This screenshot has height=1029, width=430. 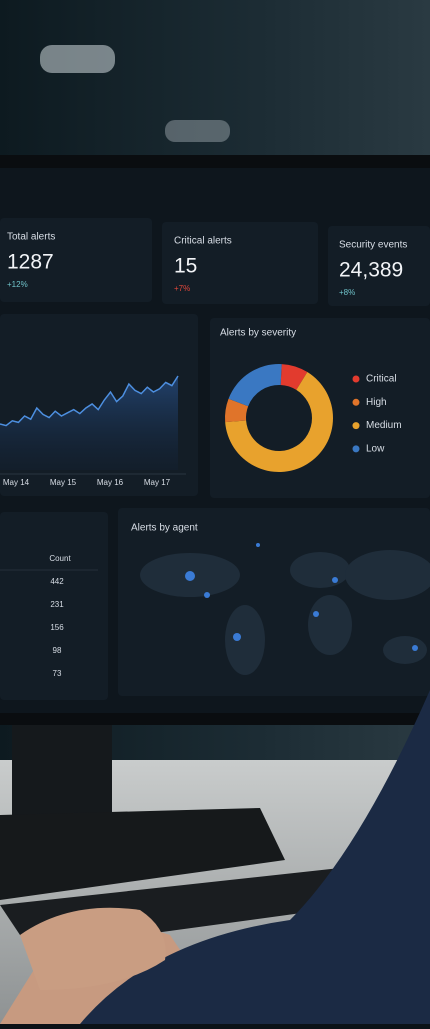 I want to click on table-header: Count, so click(x=60, y=558).